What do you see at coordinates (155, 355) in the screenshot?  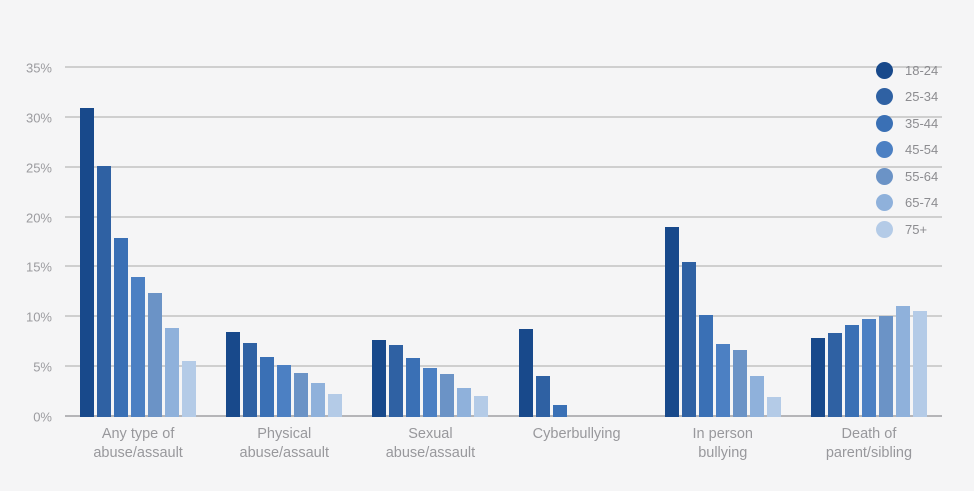 I see `bar-55-64-group0` at bounding box center [155, 355].